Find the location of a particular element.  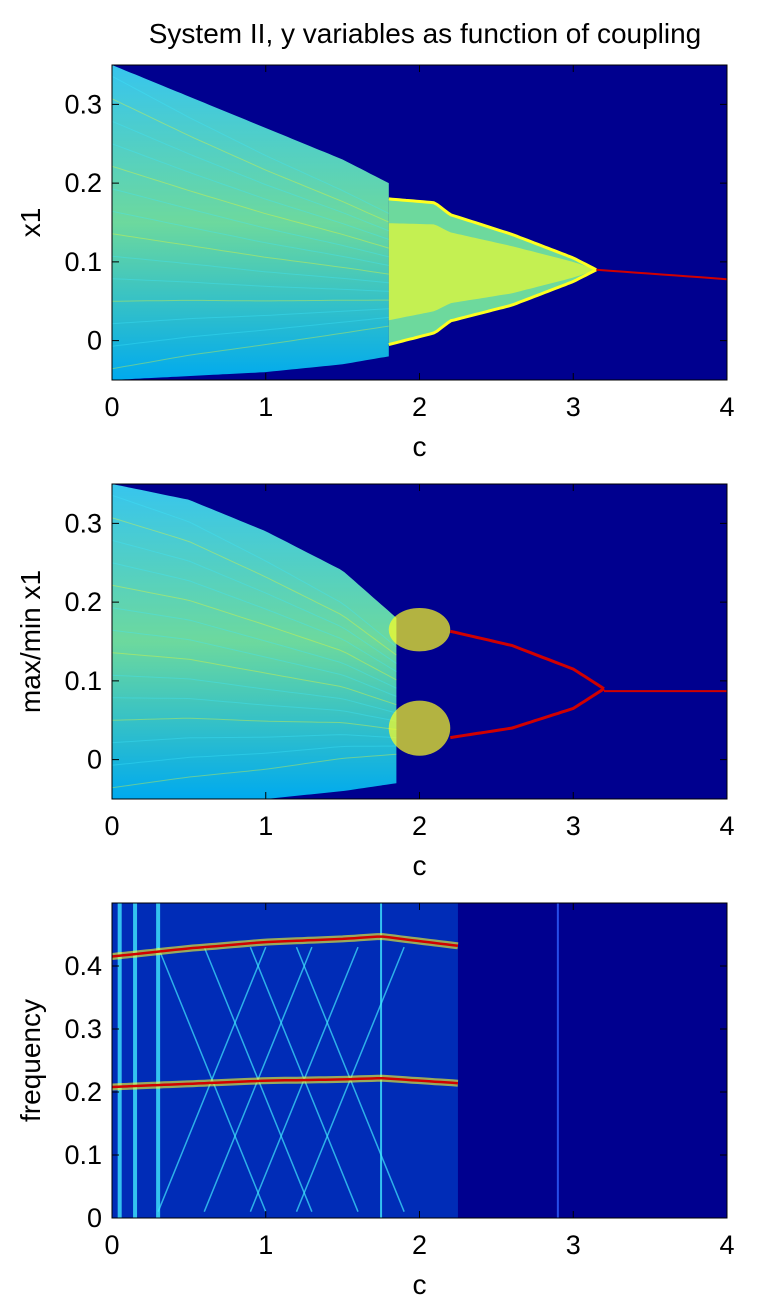

y-axis-label: frequency is located at coordinates (30, 1060).